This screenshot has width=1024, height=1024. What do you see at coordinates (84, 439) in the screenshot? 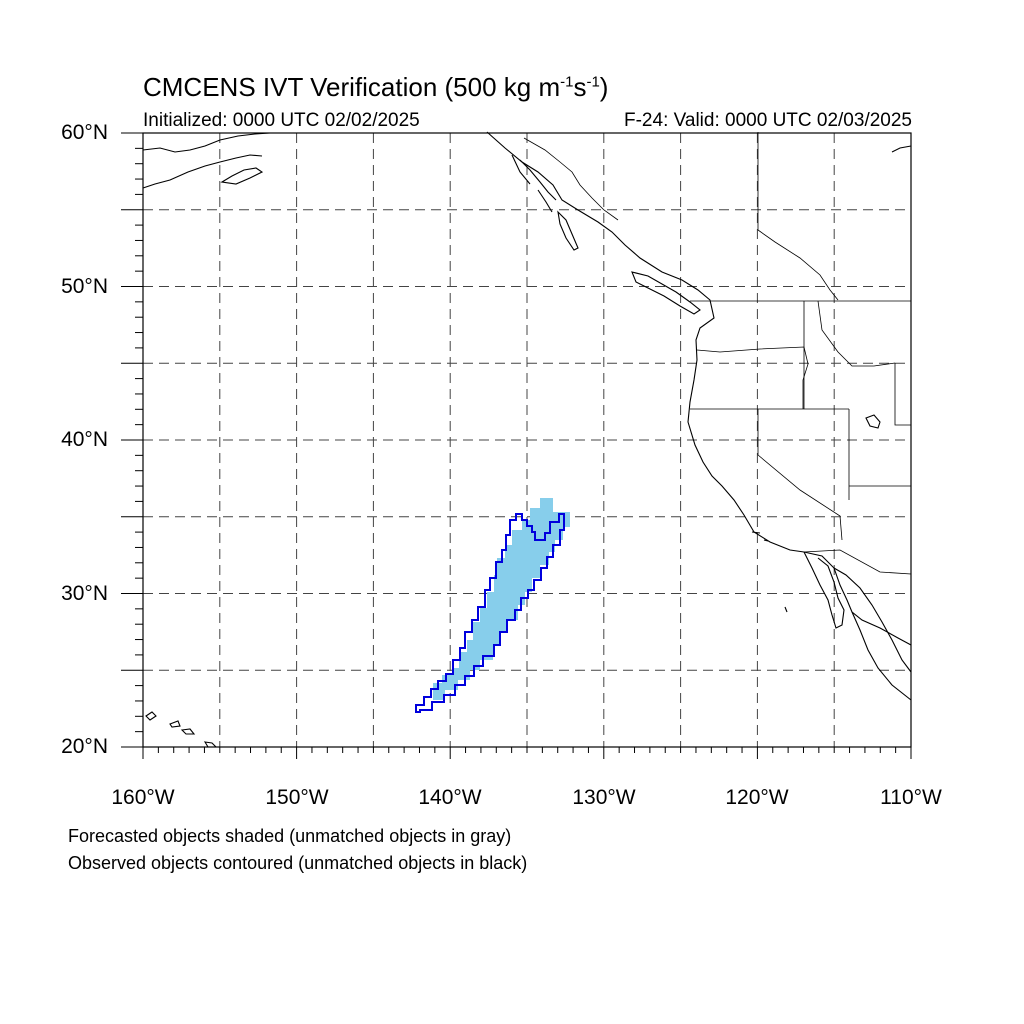
I see `lat-label-40: 40°N` at bounding box center [84, 439].